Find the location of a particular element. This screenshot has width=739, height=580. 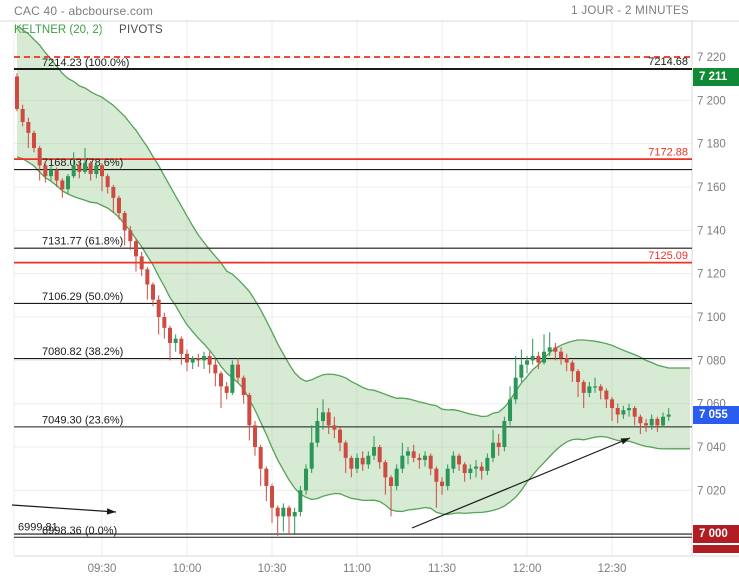

level-label: 7168.03 (78.6%) is located at coordinates (82, 163).